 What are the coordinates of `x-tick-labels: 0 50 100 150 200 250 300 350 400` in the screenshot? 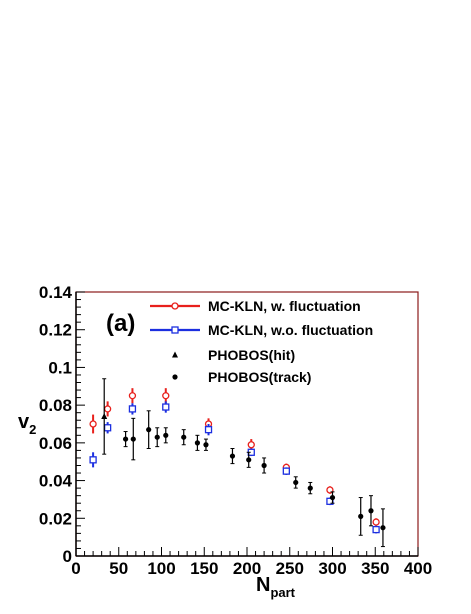 It's located at (251, 568).